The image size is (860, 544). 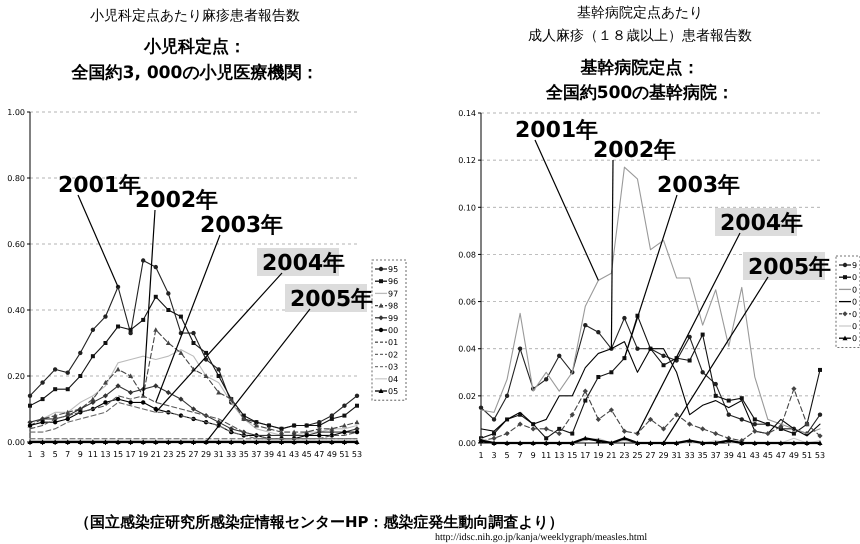 What do you see at coordinates (467, 207) in the screenshot?
I see `y-tick-label: 0.10` at bounding box center [467, 207].